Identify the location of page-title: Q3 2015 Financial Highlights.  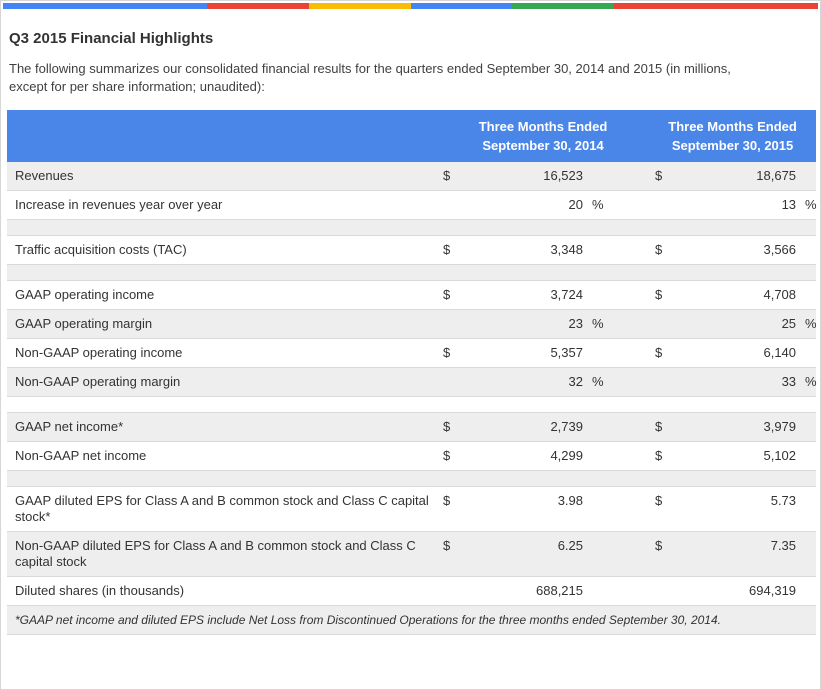
(111, 38).